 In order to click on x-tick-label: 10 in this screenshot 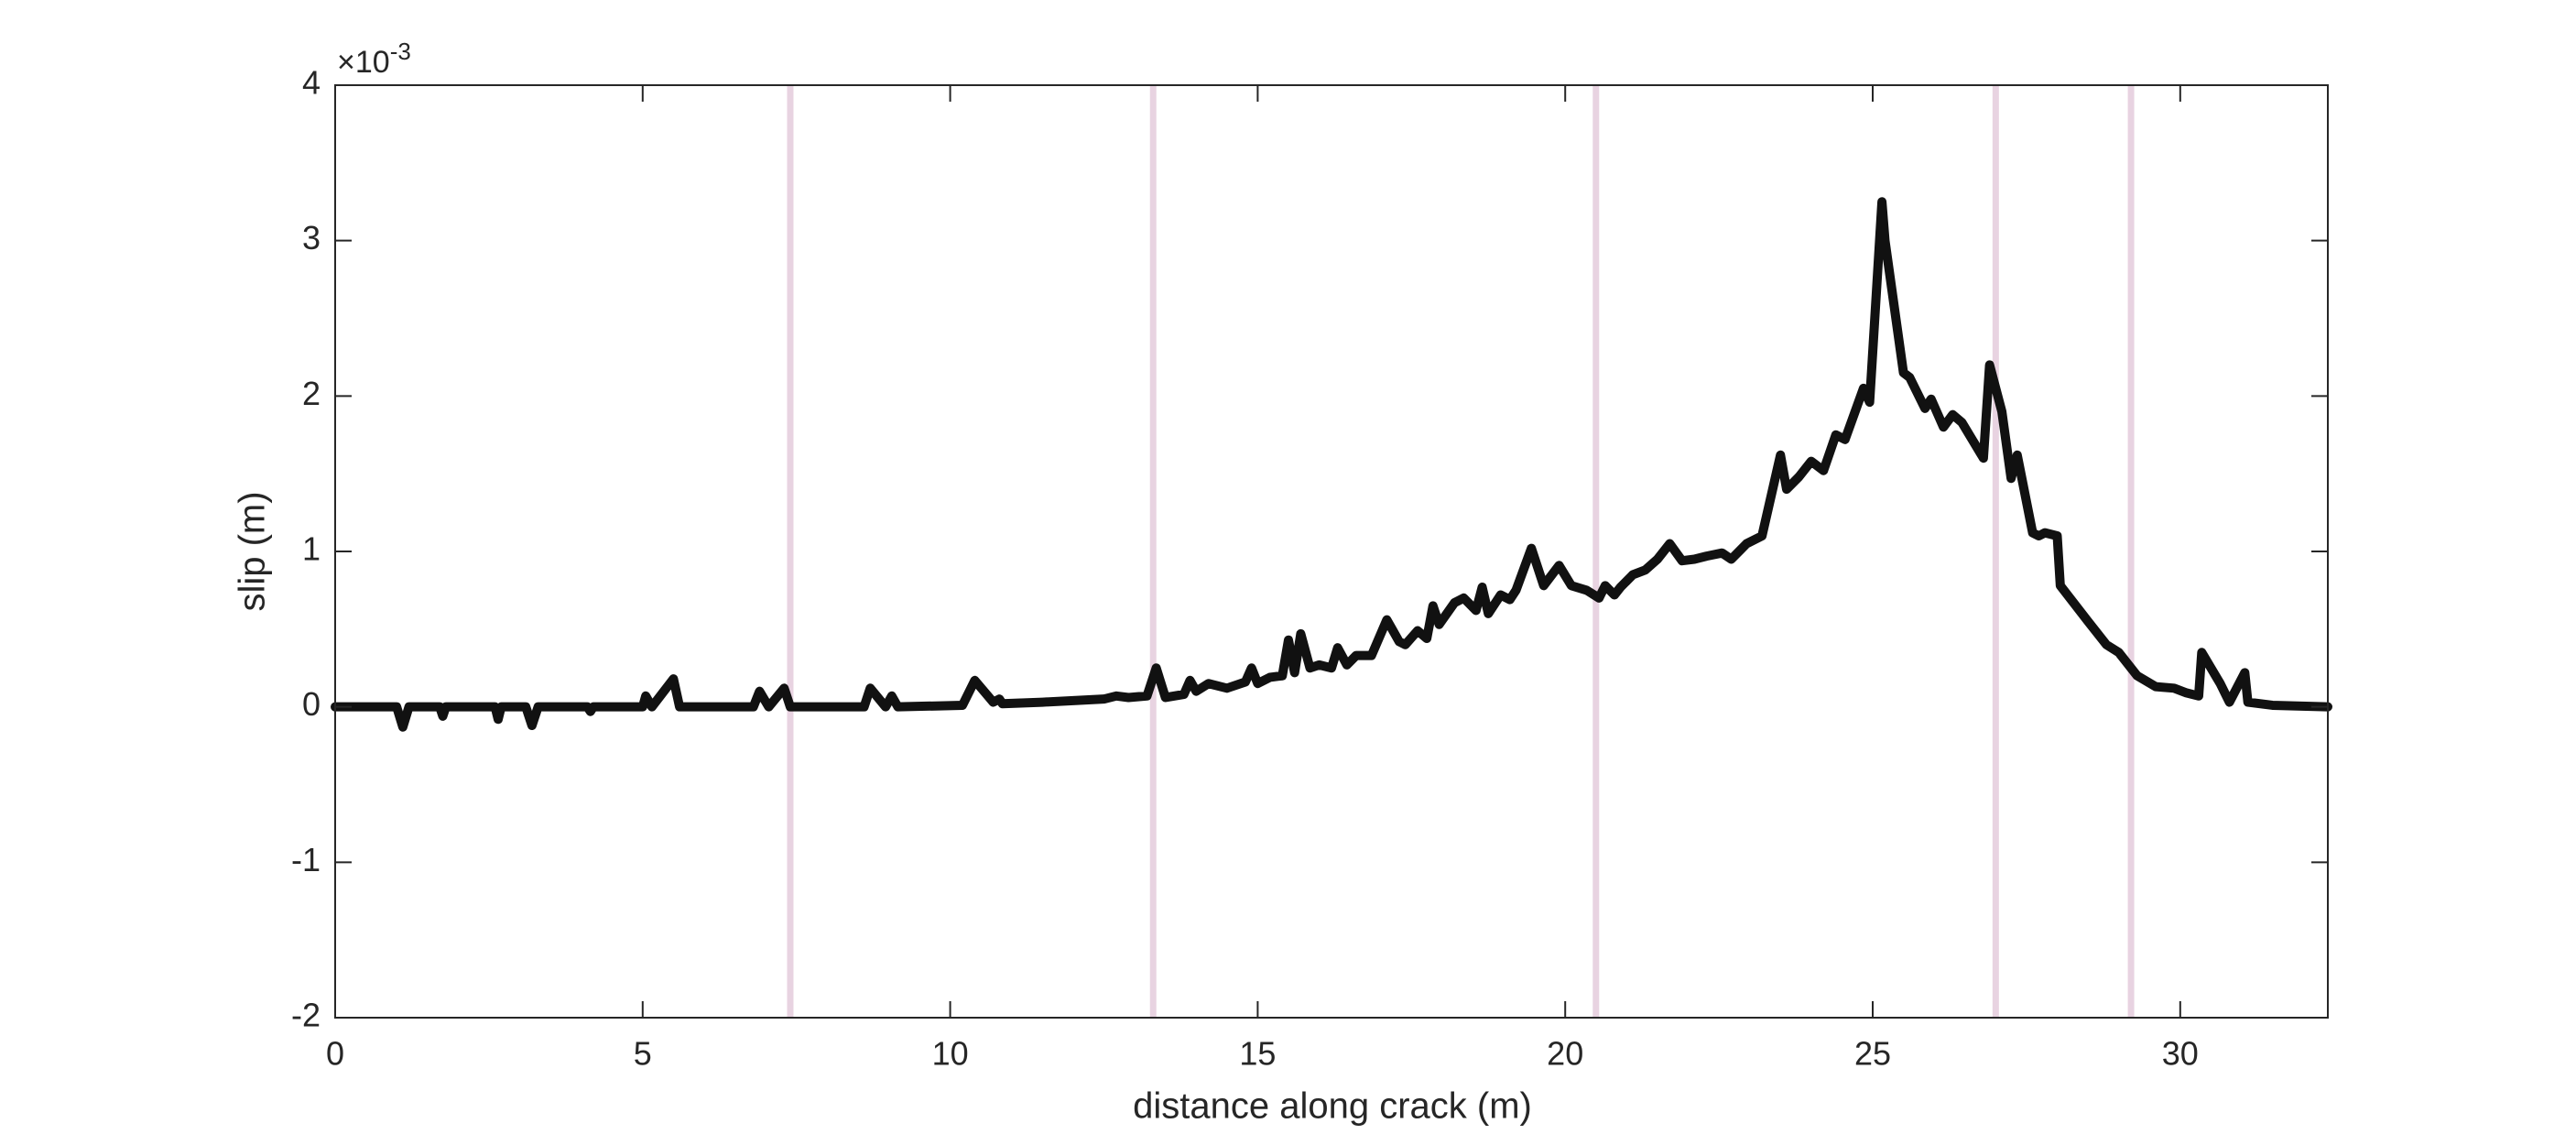, I will do `click(950, 1054)`.